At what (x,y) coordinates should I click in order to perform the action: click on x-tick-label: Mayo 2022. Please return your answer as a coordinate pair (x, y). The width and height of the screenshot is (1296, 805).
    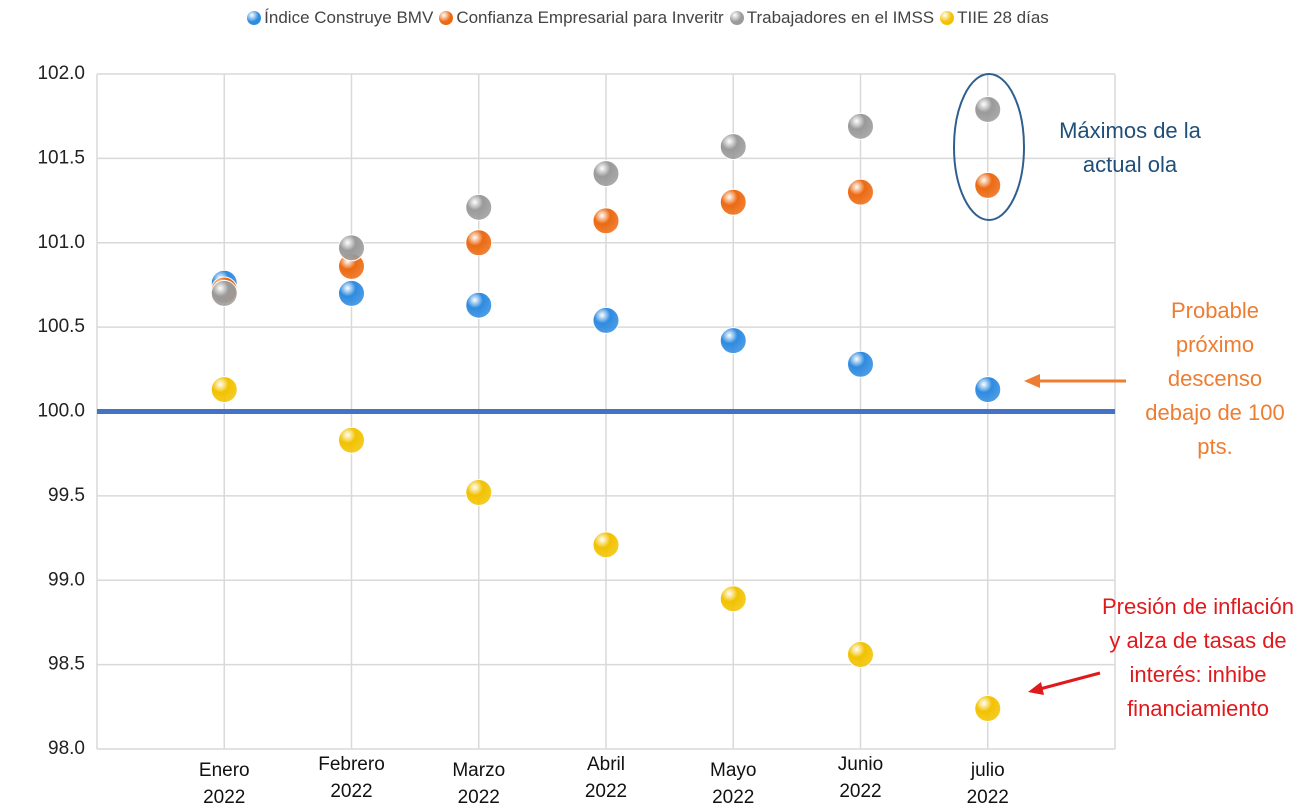
    Looking at the image, I should click on (733, 782).